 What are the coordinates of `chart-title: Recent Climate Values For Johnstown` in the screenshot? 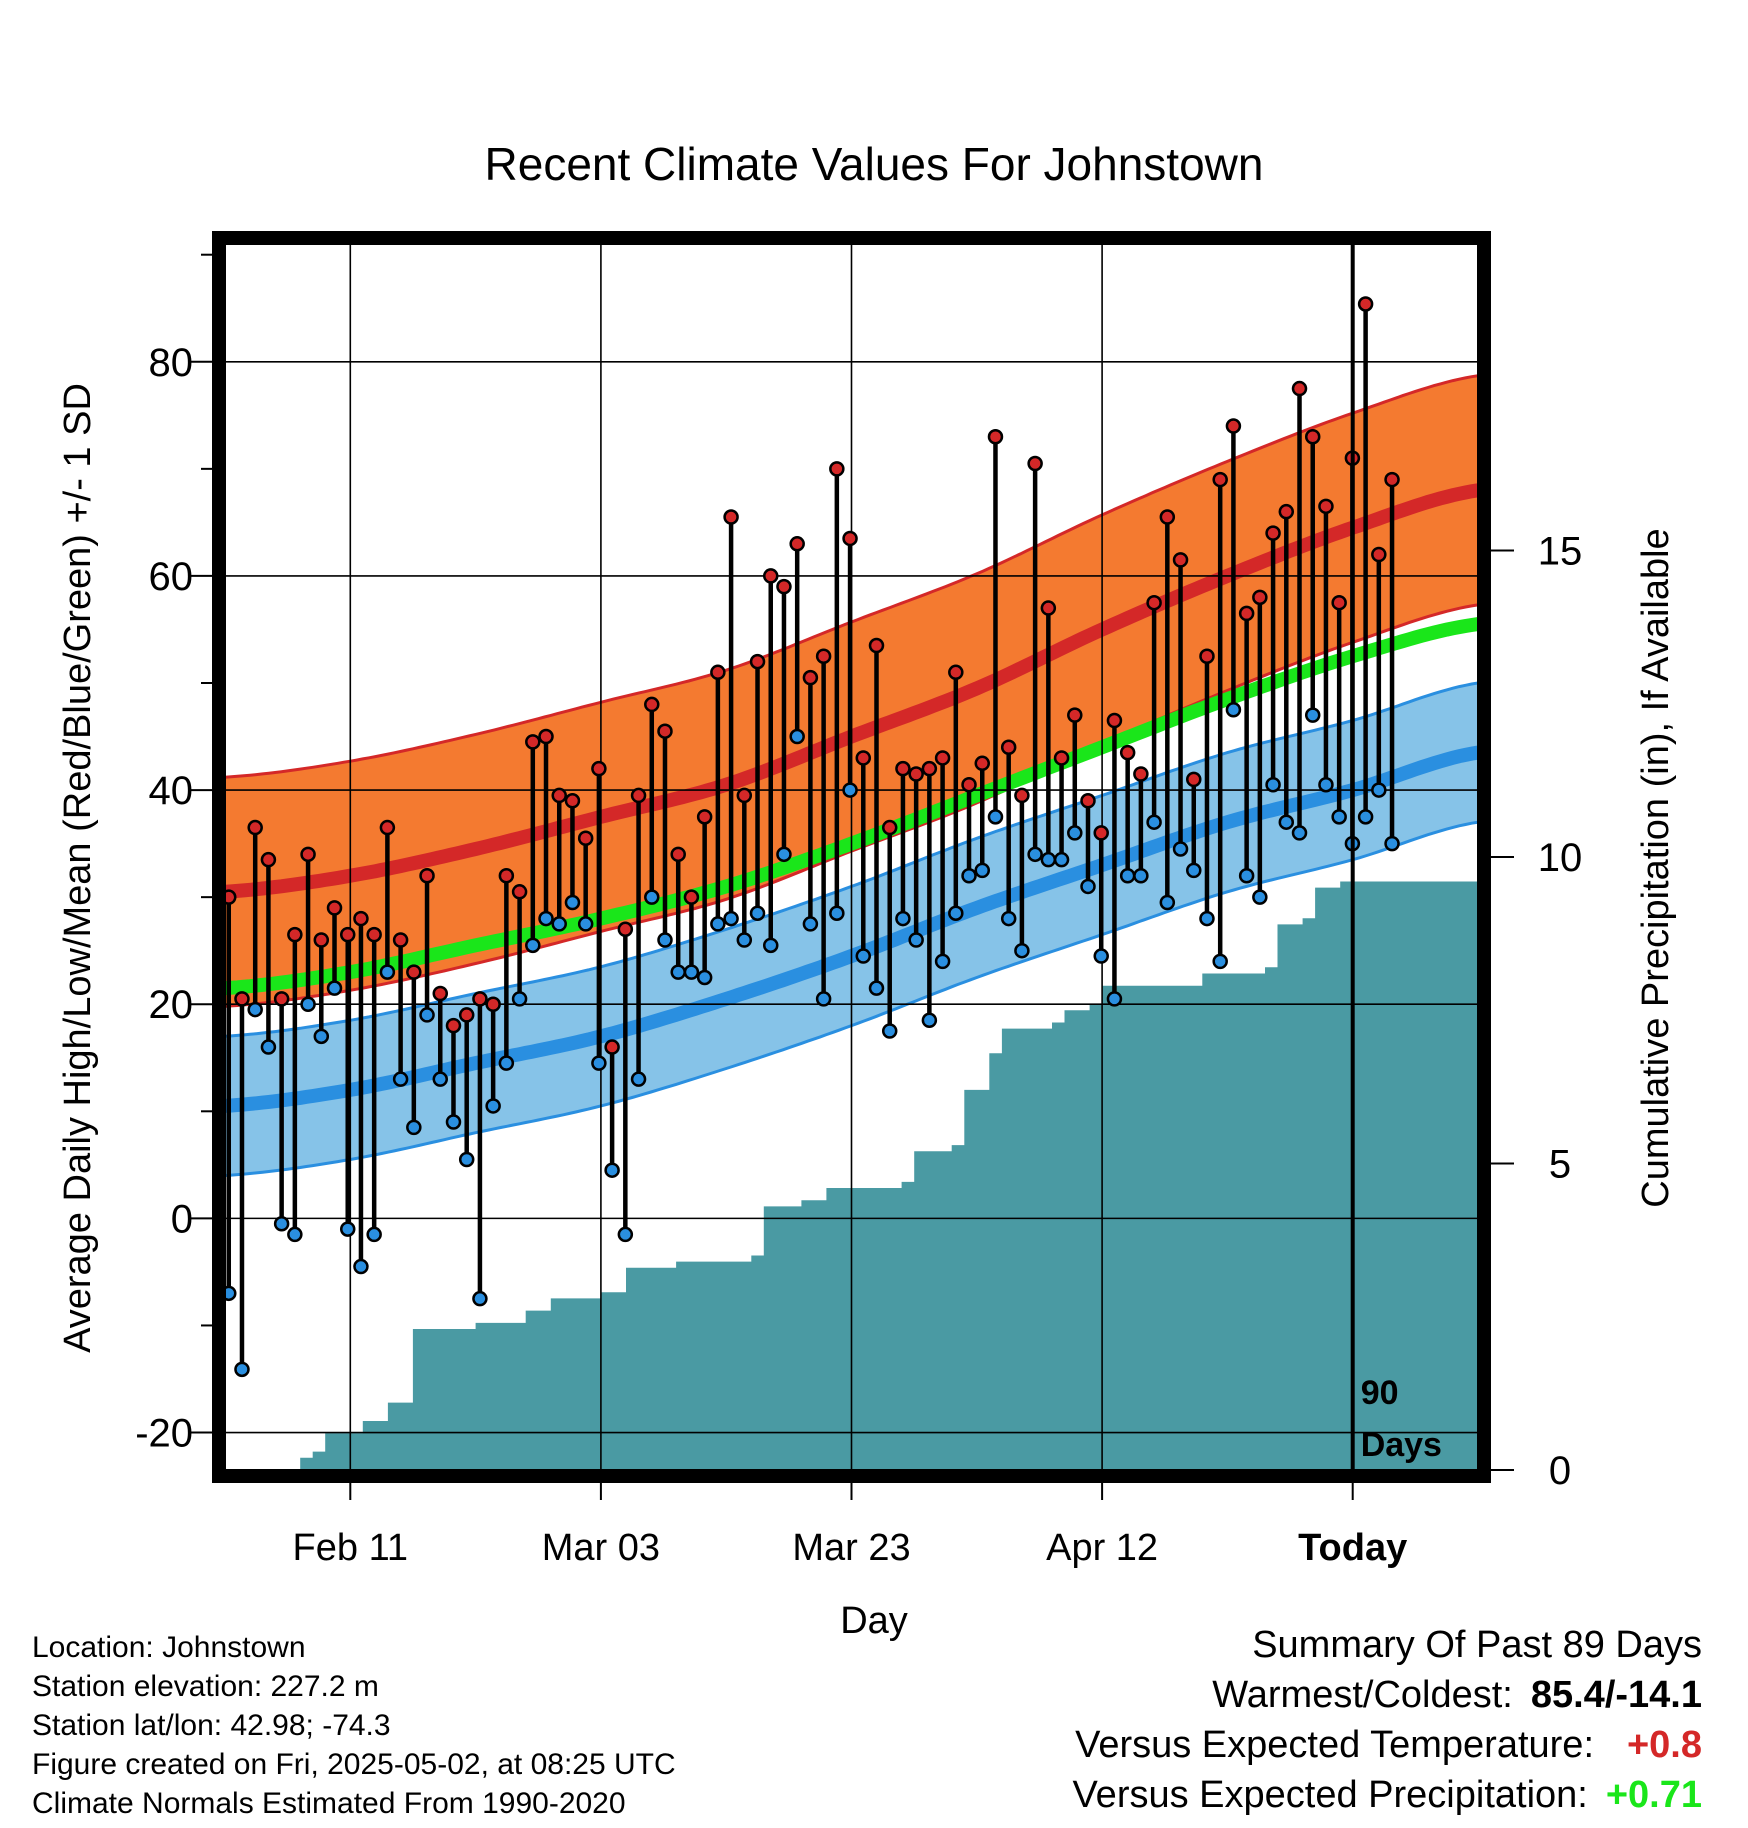 It's located at (874, 164).